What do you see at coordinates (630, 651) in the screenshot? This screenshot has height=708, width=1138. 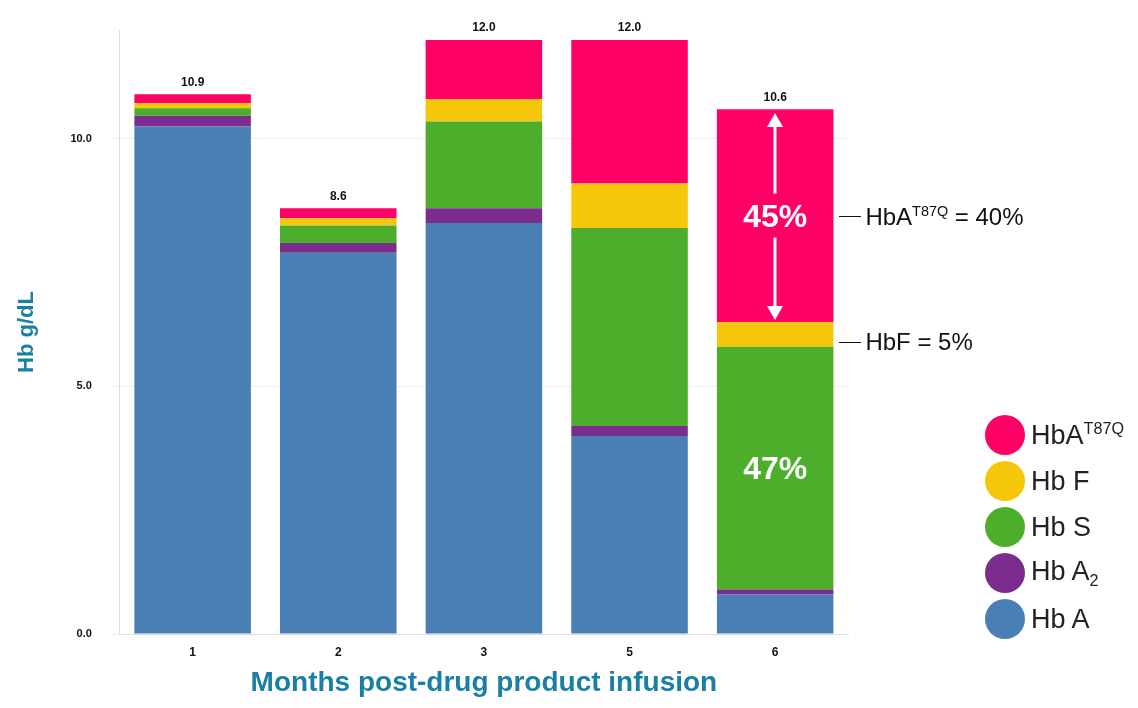 I see `x-tick-label: 5` at bounding box center [630, 651].